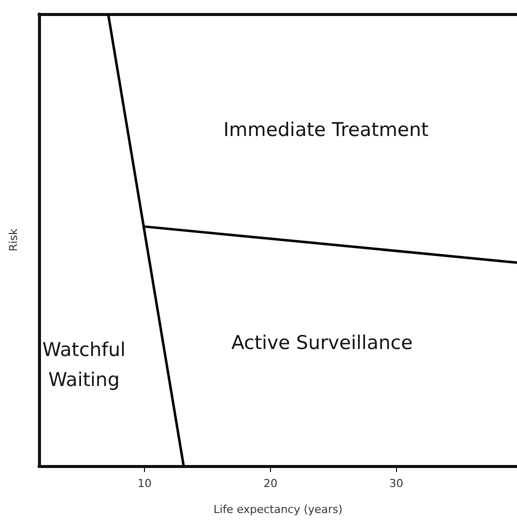 The image size is (517, 522). I want to click on annotation: Active Surveillance, so click(322, 343).